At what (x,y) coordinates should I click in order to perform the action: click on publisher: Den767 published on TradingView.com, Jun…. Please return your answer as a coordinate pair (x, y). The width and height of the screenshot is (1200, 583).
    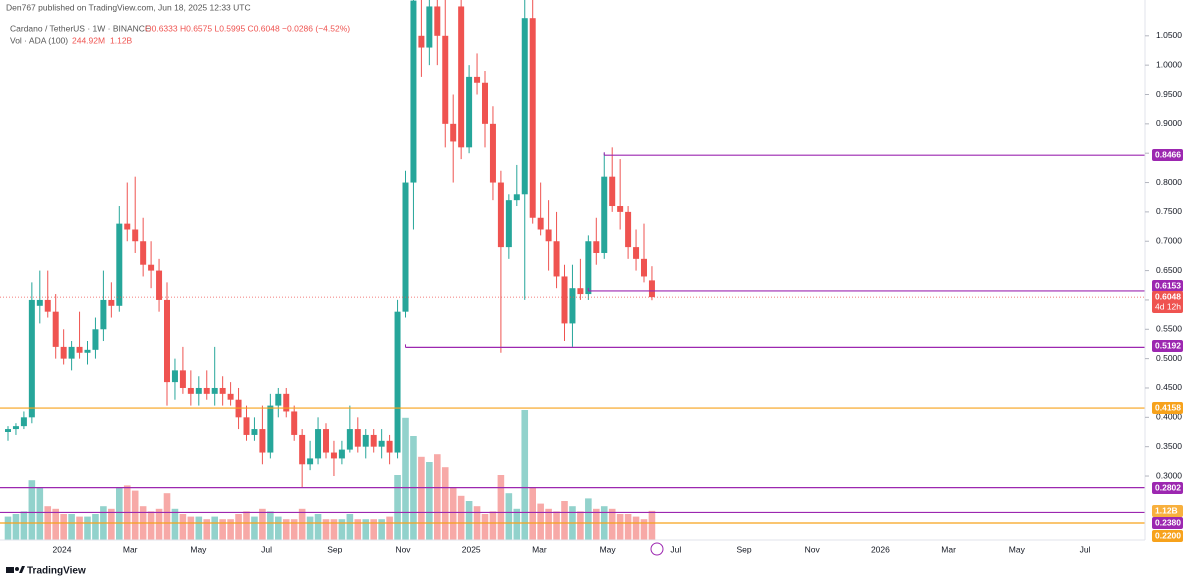
    Looking at the image, I should click on (128, 7).